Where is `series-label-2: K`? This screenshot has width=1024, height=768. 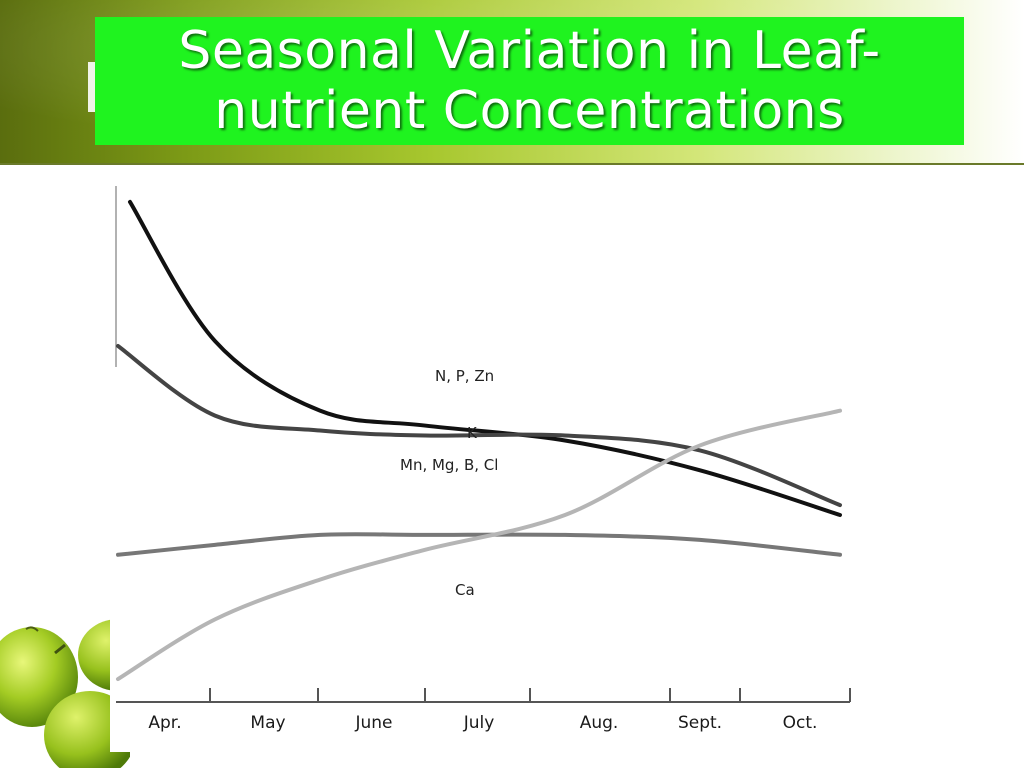 series-label-2: K is located at coordinates (472, 433).